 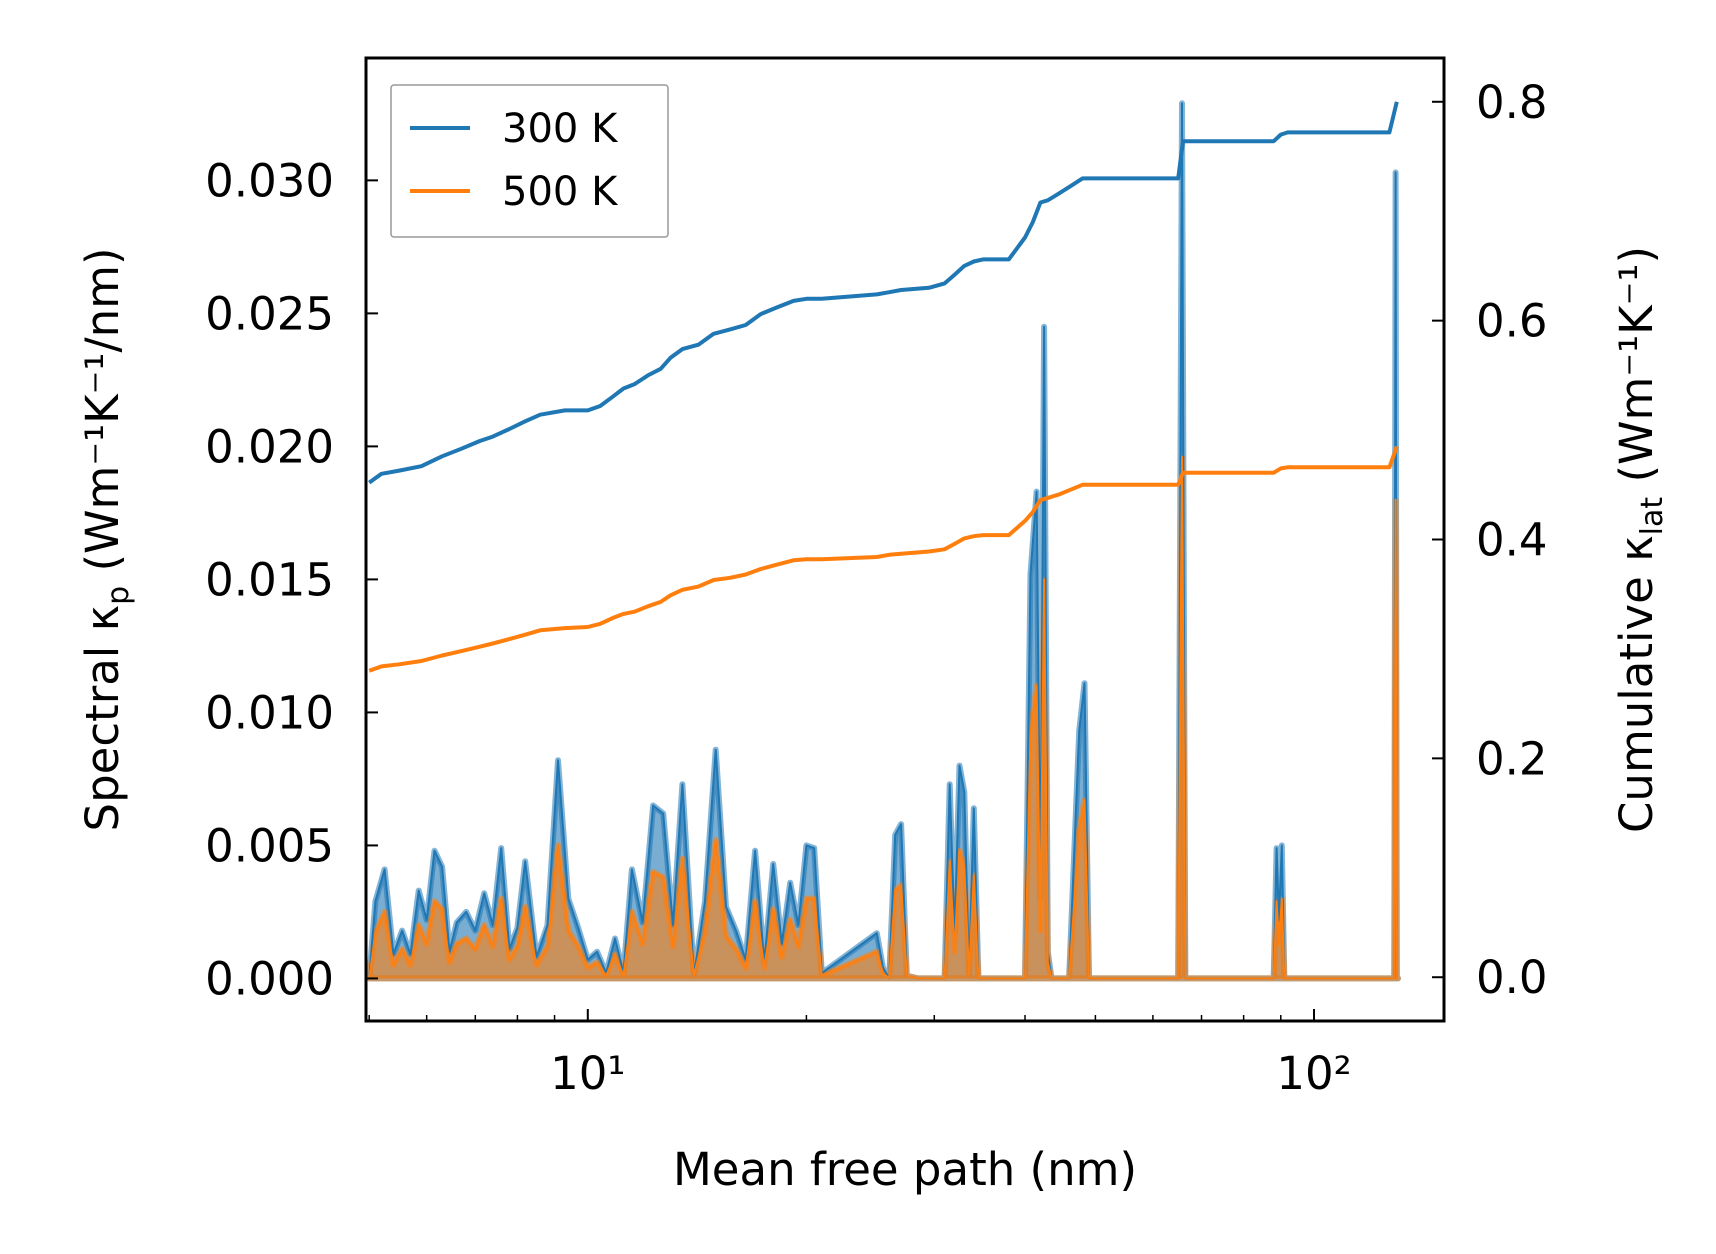 What do you see at coordinates (1652, 516) in the screenshot?
I see `y-axis-right-title-sub: lat` at bounding box center [1652, 516].